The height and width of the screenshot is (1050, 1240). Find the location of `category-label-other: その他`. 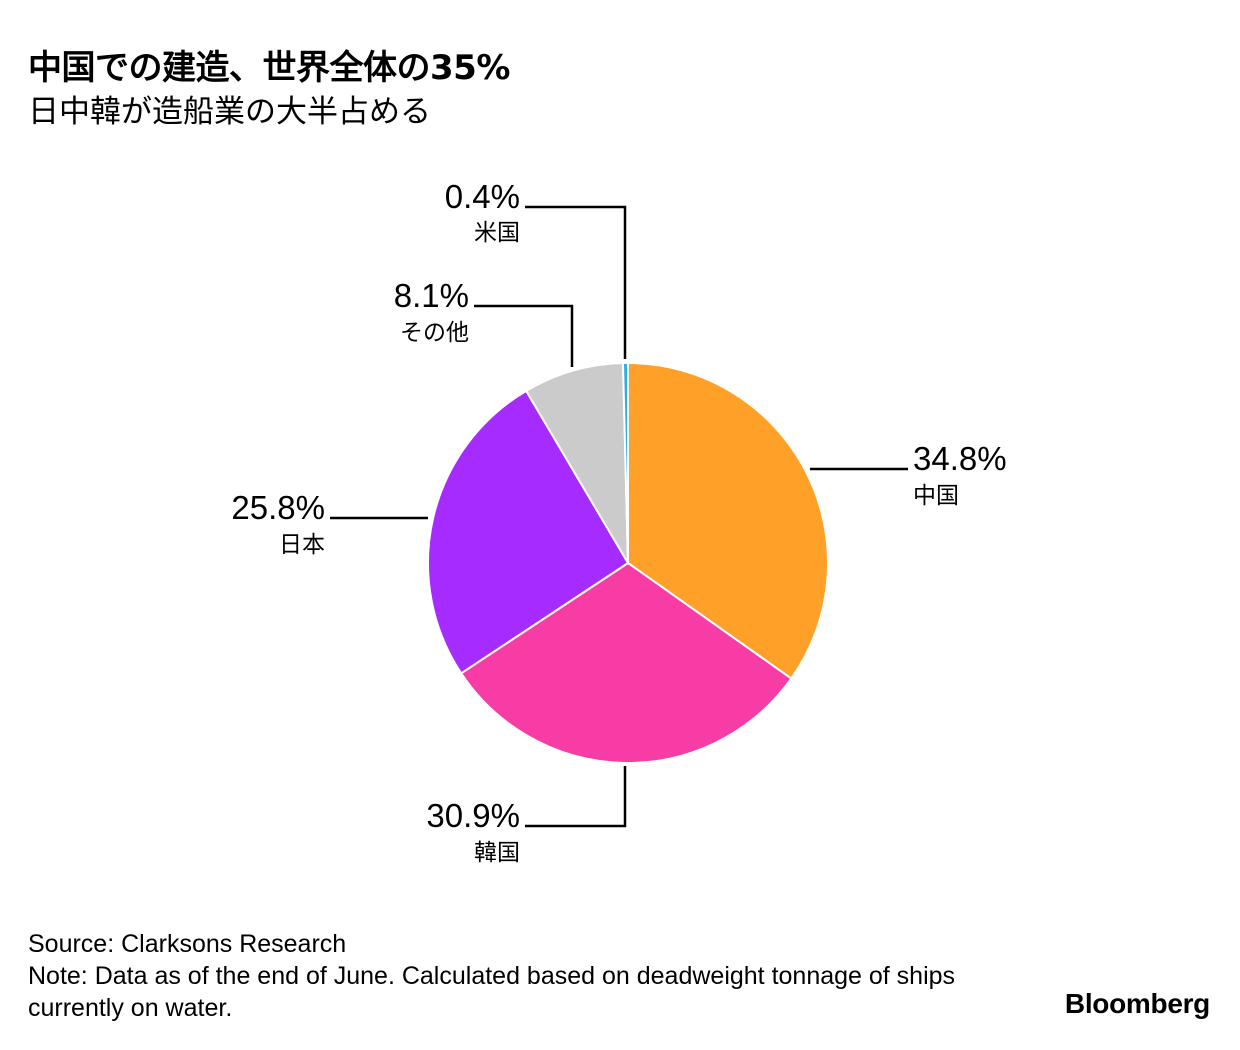

category-label-other: その他 is located at coordinates (434, 333).